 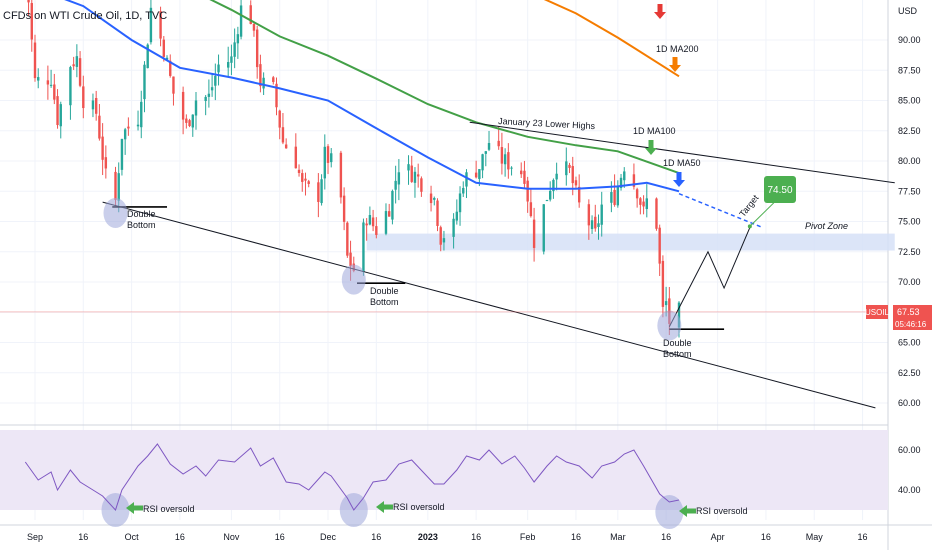 I want to click on ma50-arrow-shaft, so click(x=679, y=176).